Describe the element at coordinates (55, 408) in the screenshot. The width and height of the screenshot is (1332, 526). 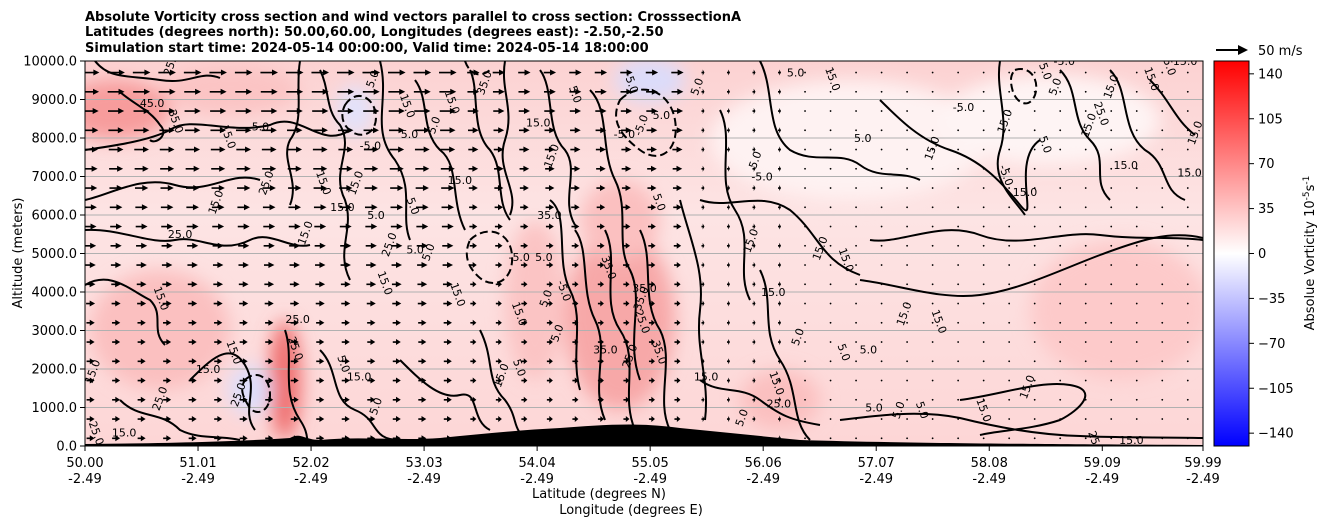
I see `y-tick-label: 1000.0` at that location.